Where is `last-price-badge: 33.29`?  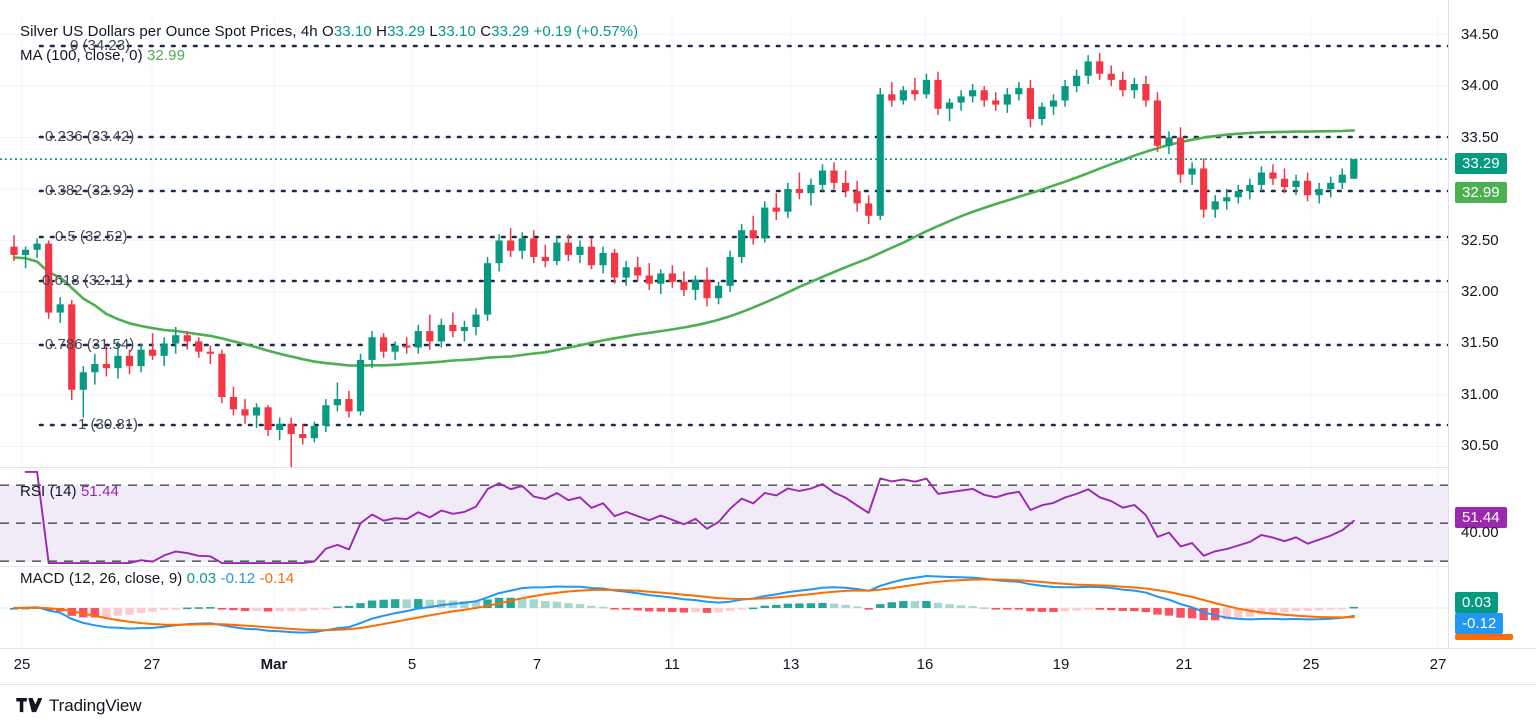 last-price-badge: 33.29 is located at coordinates (1481, 163).